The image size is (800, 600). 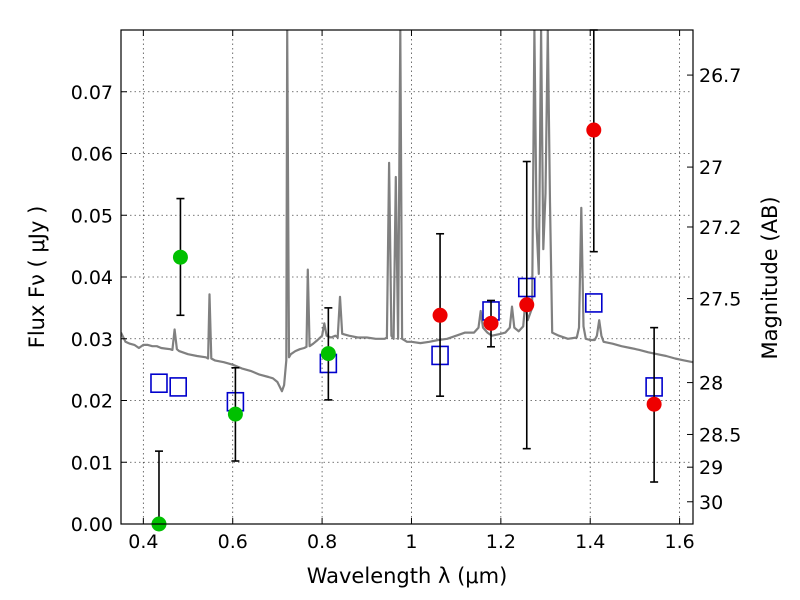 What do you see at coordinates (720, 300) in the screenshot?
I see `y-right-tick-label: 27.5` at bounding box center [720, 300].